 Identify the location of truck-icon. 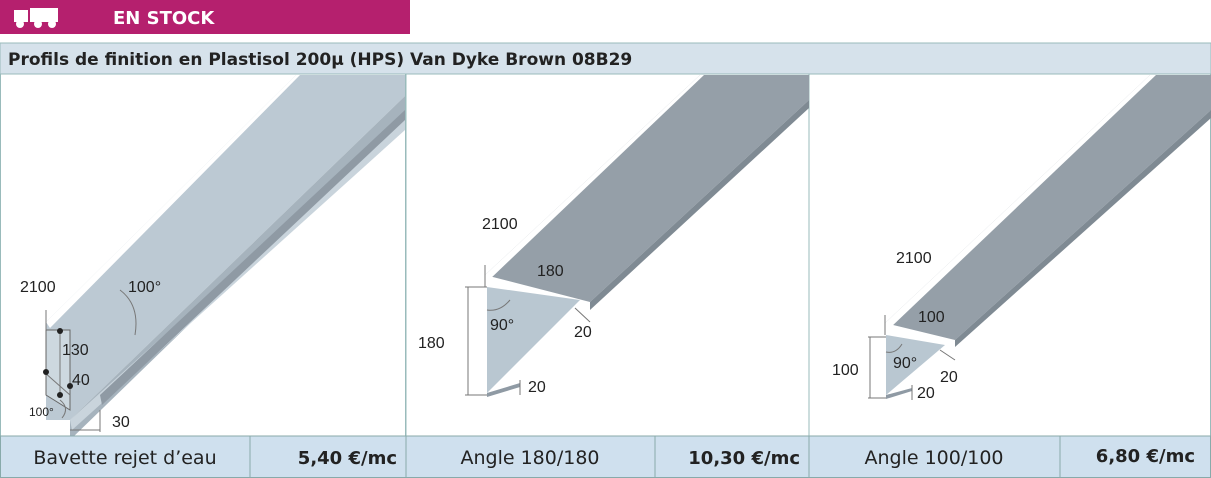
(36, 18).